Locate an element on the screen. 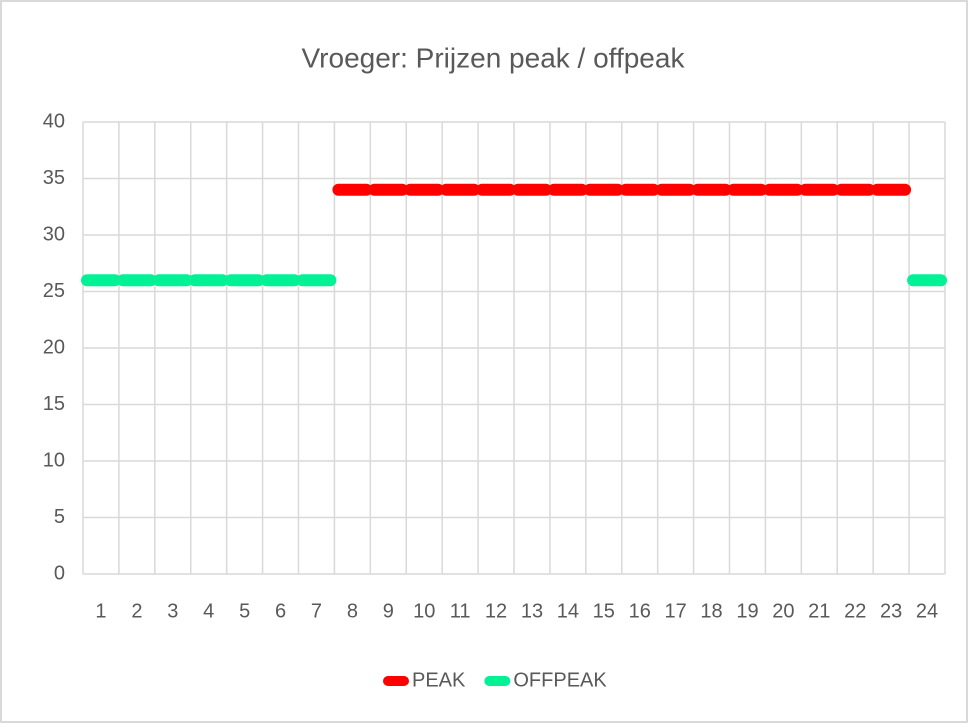 Image resolution: width=968 pixels, height=723 pixels. x-tick-label: 23 is located at coordinates (891, 611).